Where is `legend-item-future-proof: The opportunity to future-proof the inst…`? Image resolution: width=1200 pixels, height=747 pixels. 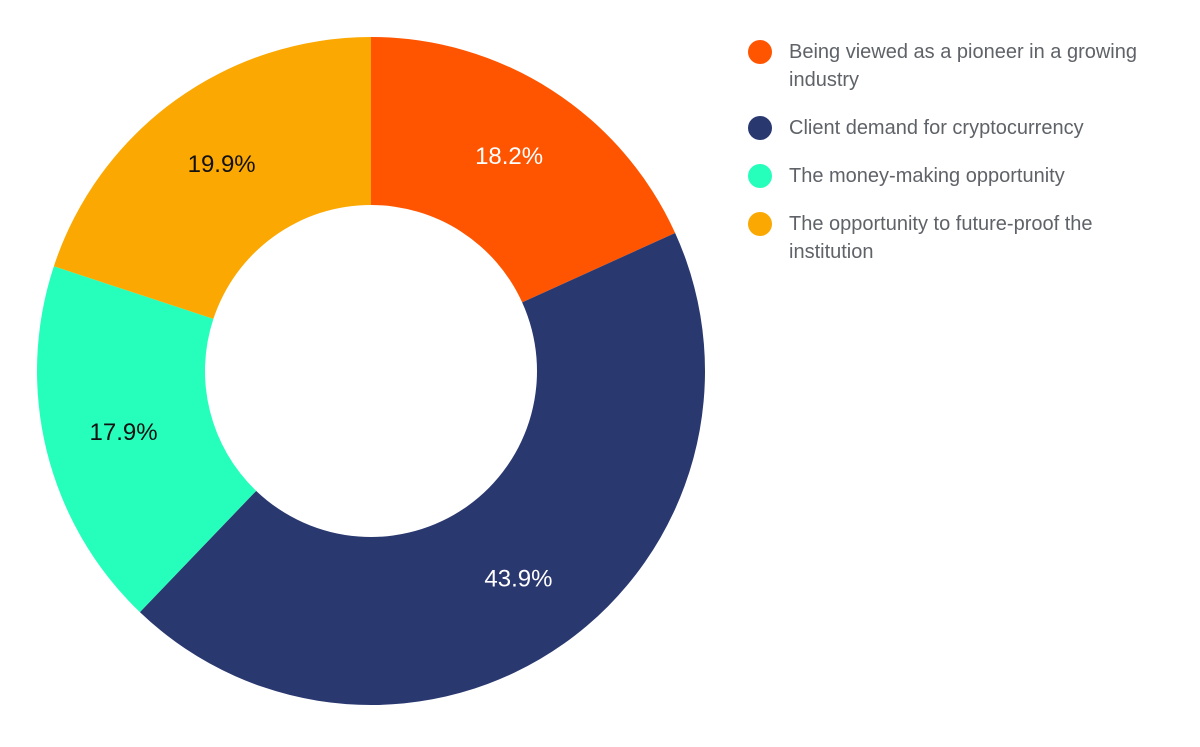
legend-item-future-proof: The opportunity to future-proof the inst… is located at coordinates (958, 238).